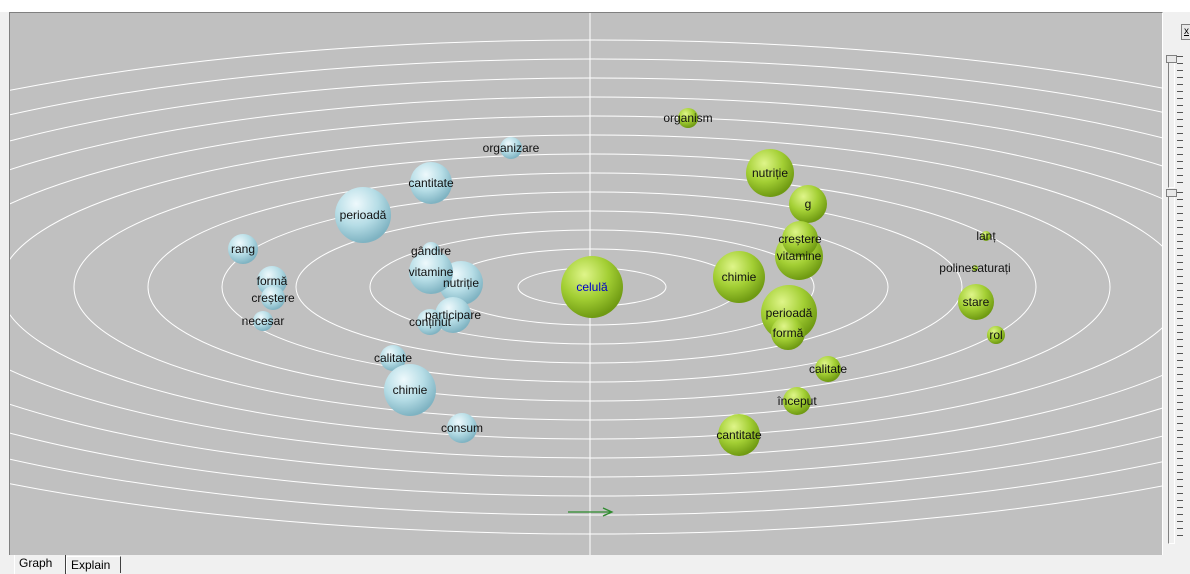 This screenshot has height=574, width=1190. I want to click on right-node-label: creștere, so click(800, 239).